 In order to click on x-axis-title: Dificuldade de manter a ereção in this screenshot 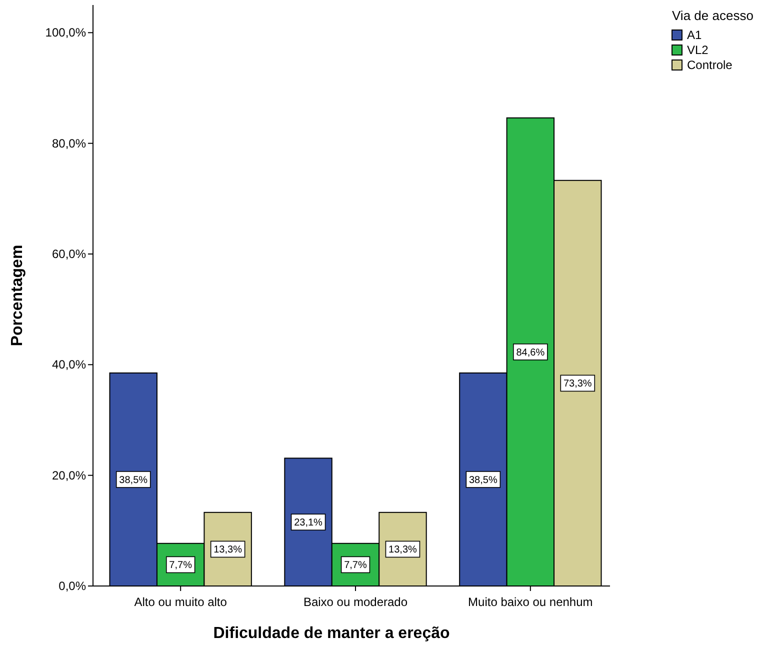, I will do `click(331, 633)`.